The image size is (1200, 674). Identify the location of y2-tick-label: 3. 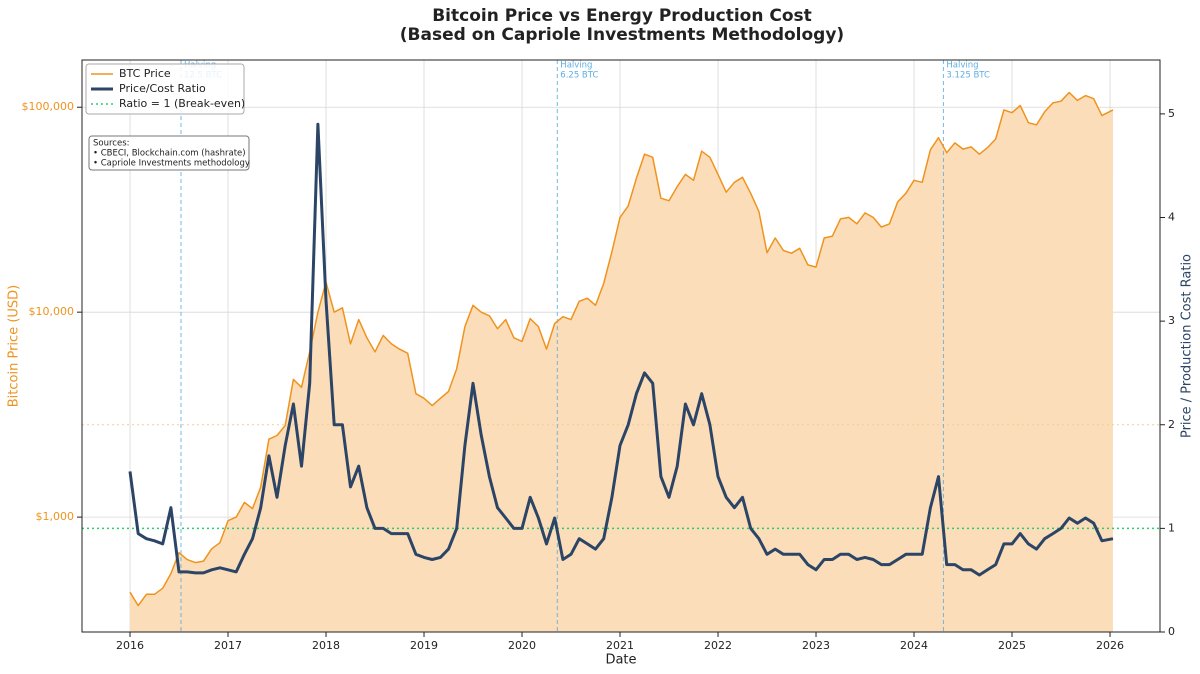
(1171, 320).